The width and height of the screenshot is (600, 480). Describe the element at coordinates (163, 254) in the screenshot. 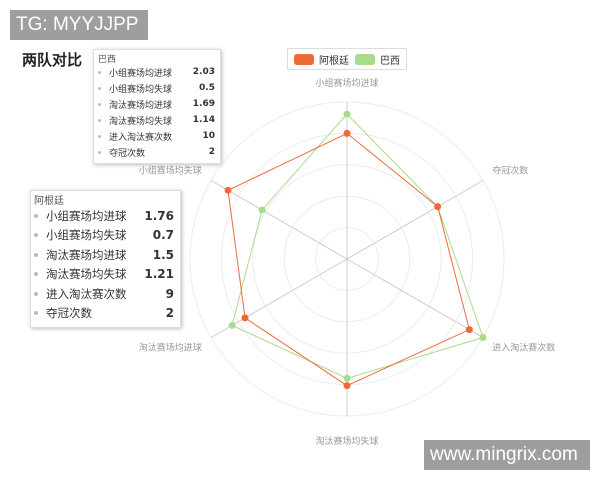

I see `tooltip-value: 1.5` at that location.